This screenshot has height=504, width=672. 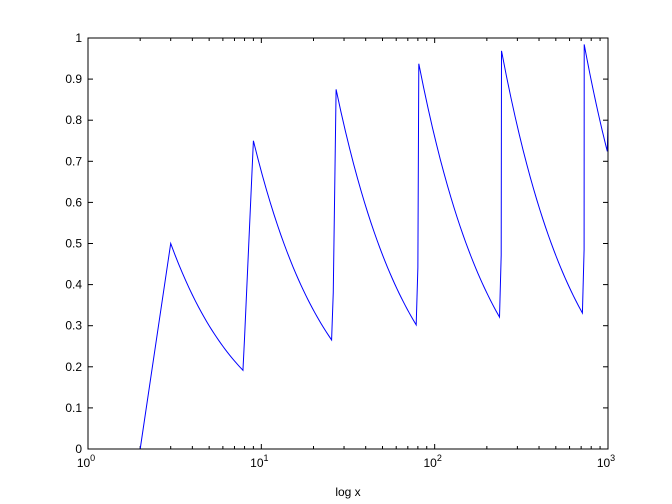 I want to click on x-tick-label: 10², so click(x=432, y=461).